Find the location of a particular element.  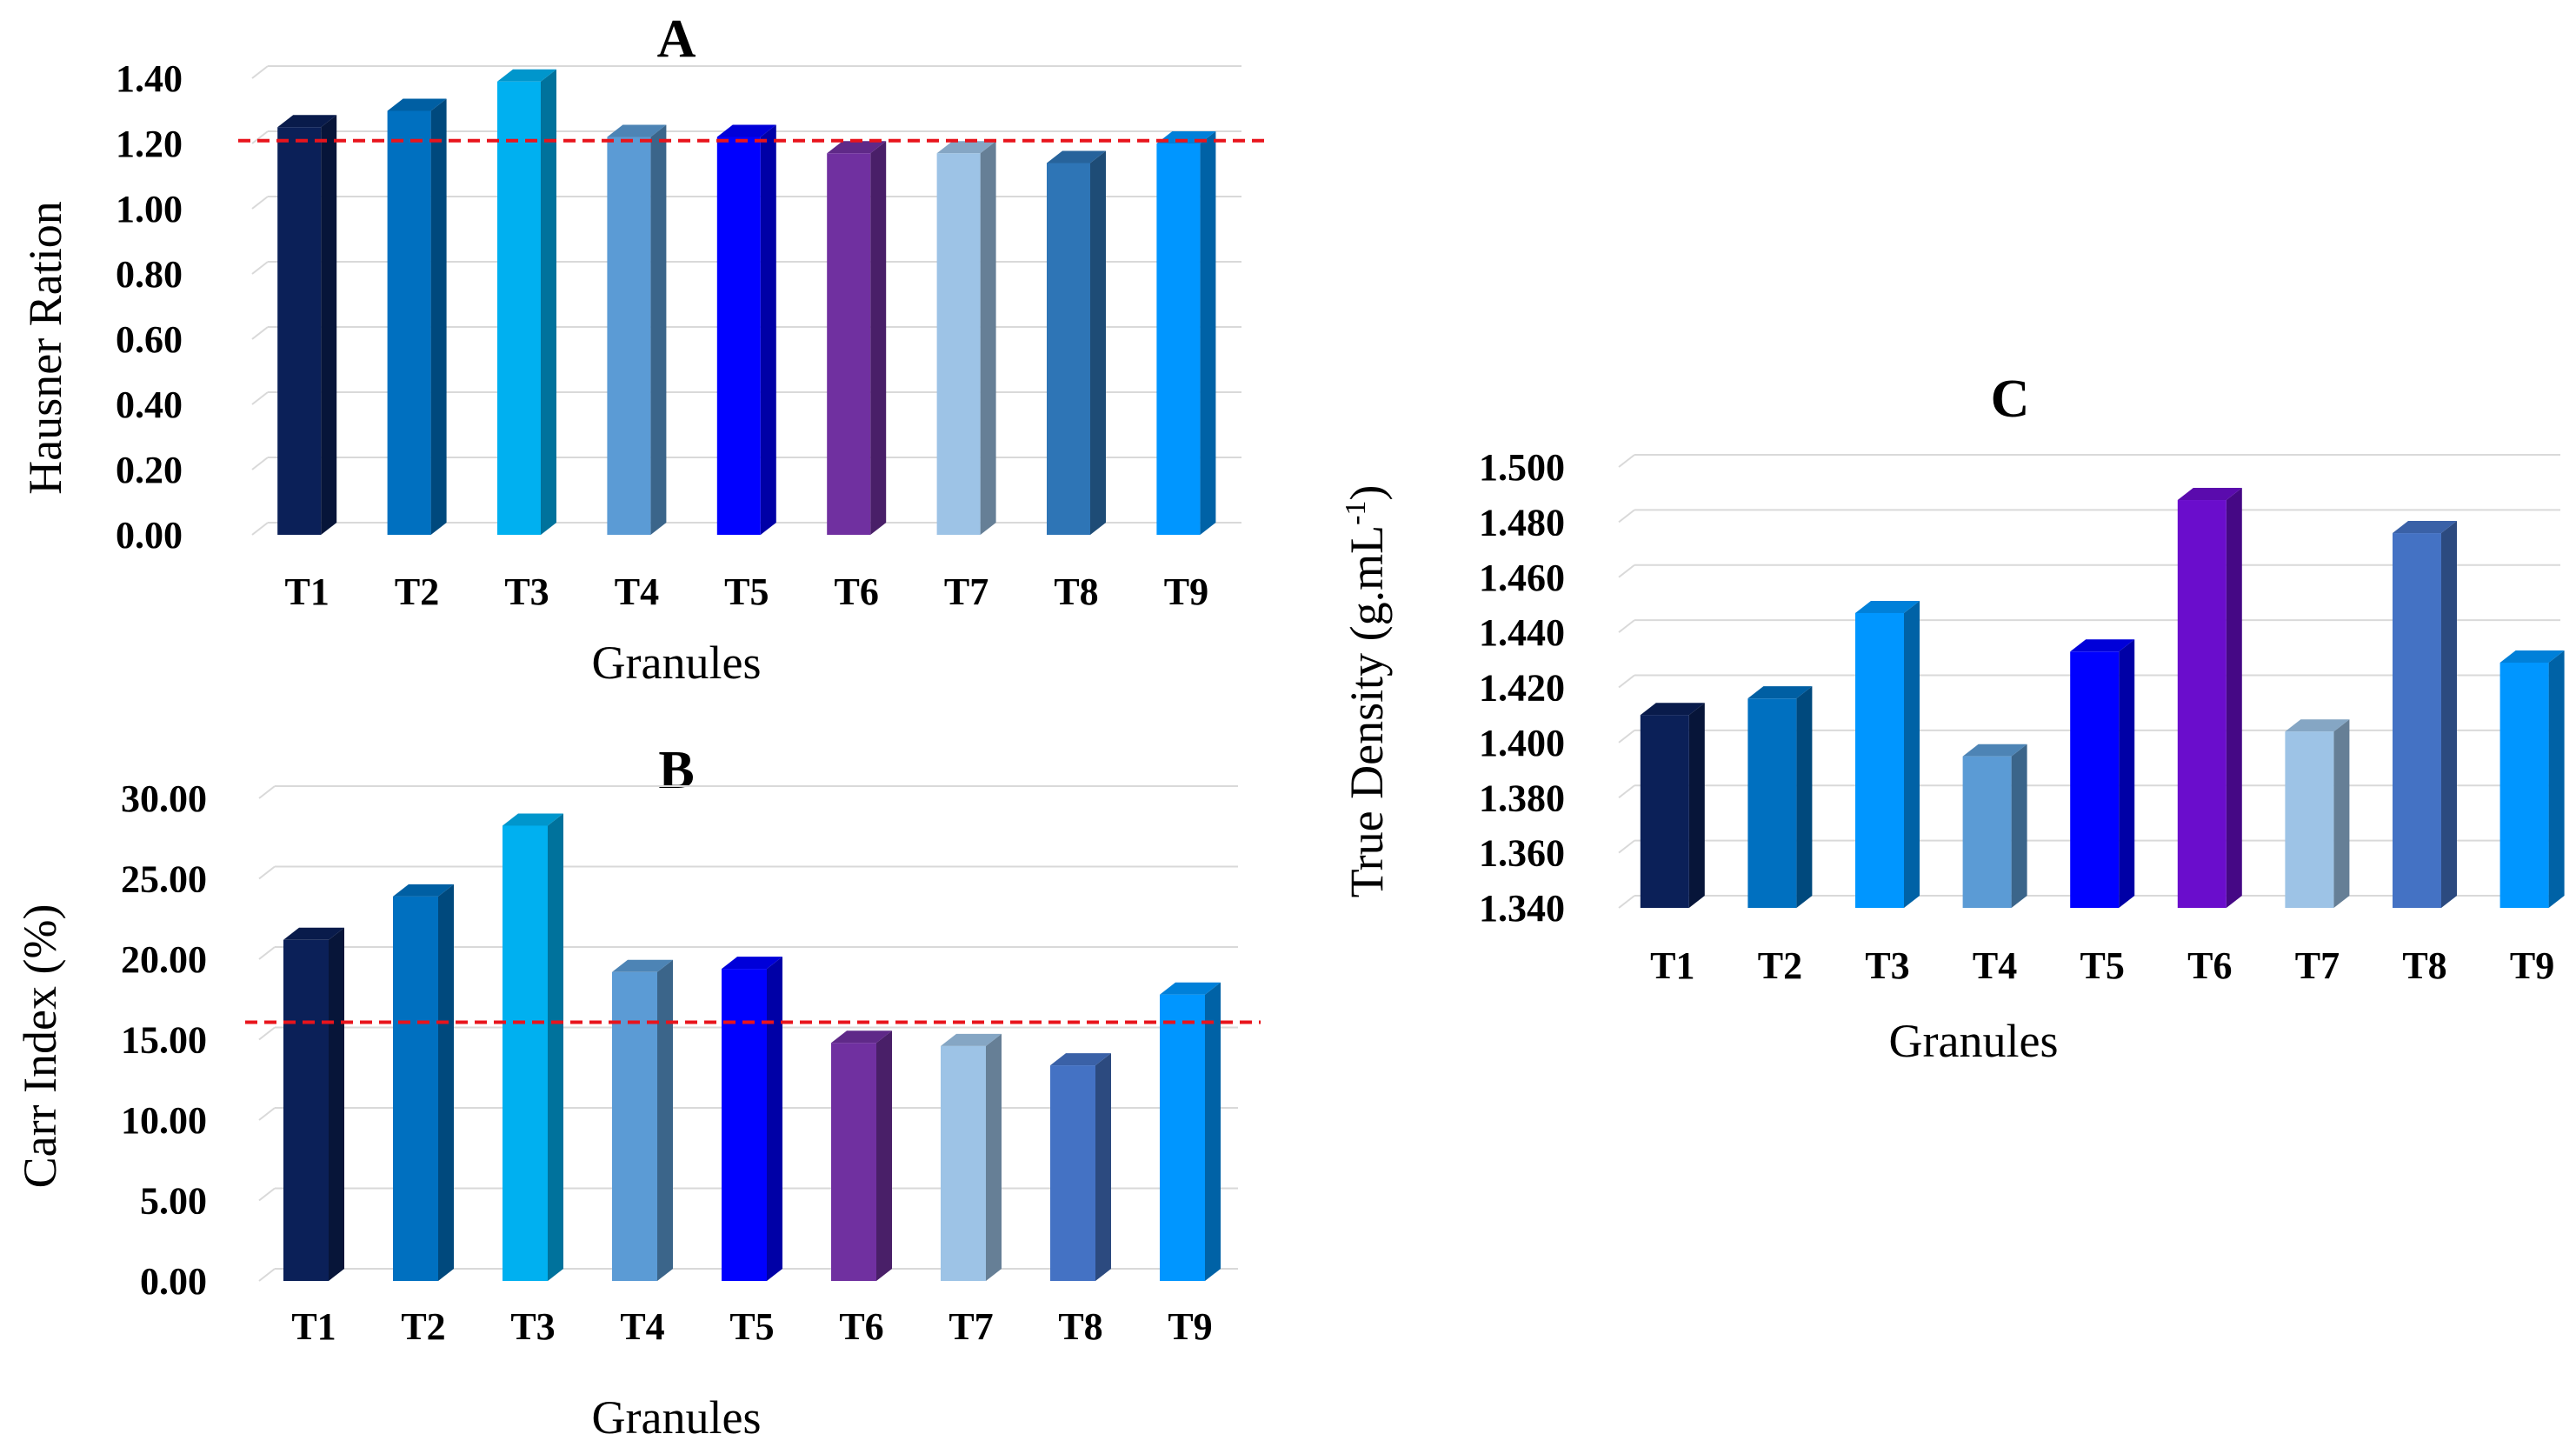

chart-c-bar-t7 is located at coordinates (2317, 813).